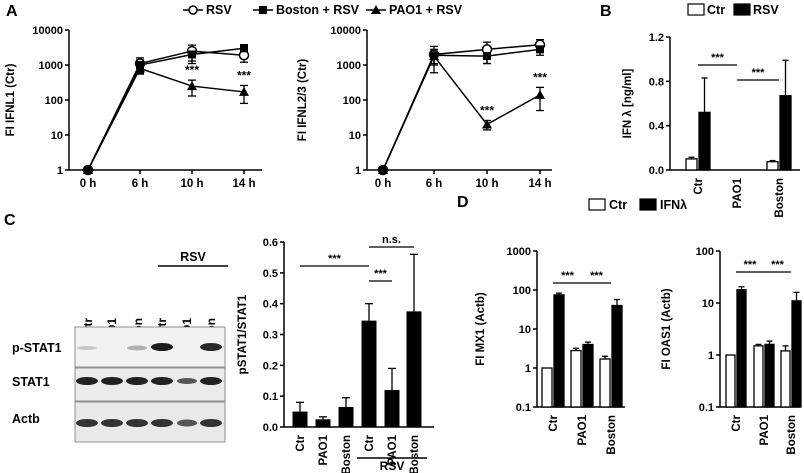 The image size is (804, 473). What do you see at coordinates (193, 10) in the screenshot?
I see `legend-rsv-marker` at bounding box center [193, 10].